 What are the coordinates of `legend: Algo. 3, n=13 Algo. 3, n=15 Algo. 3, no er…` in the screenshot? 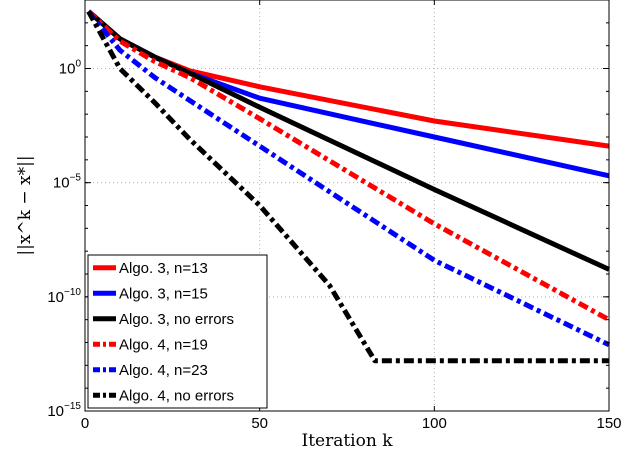 It's located at (177, 331).